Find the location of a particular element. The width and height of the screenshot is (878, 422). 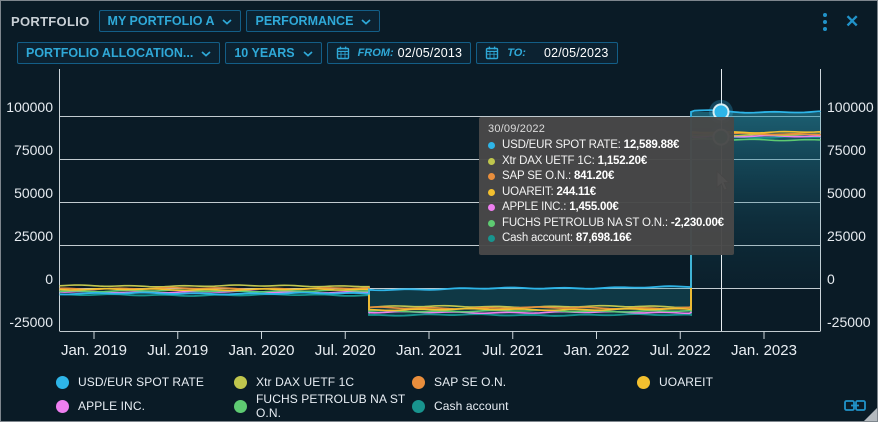

portfolio-dropdown: MY PORTFOLIO A is located at coordinates (170, 21).